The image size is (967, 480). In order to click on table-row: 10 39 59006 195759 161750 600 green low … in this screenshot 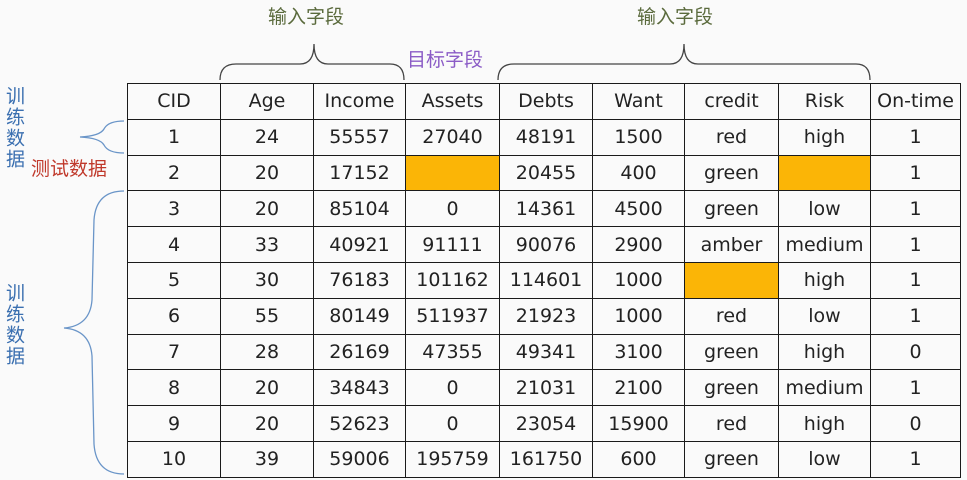, I will do `click(544, 459)`.